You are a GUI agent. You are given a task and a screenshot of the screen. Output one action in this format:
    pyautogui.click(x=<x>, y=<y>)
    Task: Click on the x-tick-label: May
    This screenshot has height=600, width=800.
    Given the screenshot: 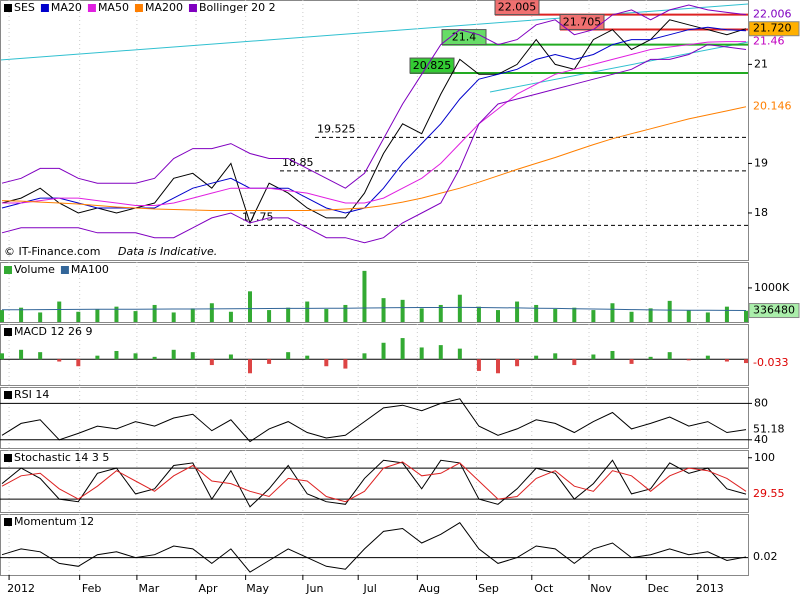 What is the action you would take?
    pyautogui.click(x=257, y=588)
    